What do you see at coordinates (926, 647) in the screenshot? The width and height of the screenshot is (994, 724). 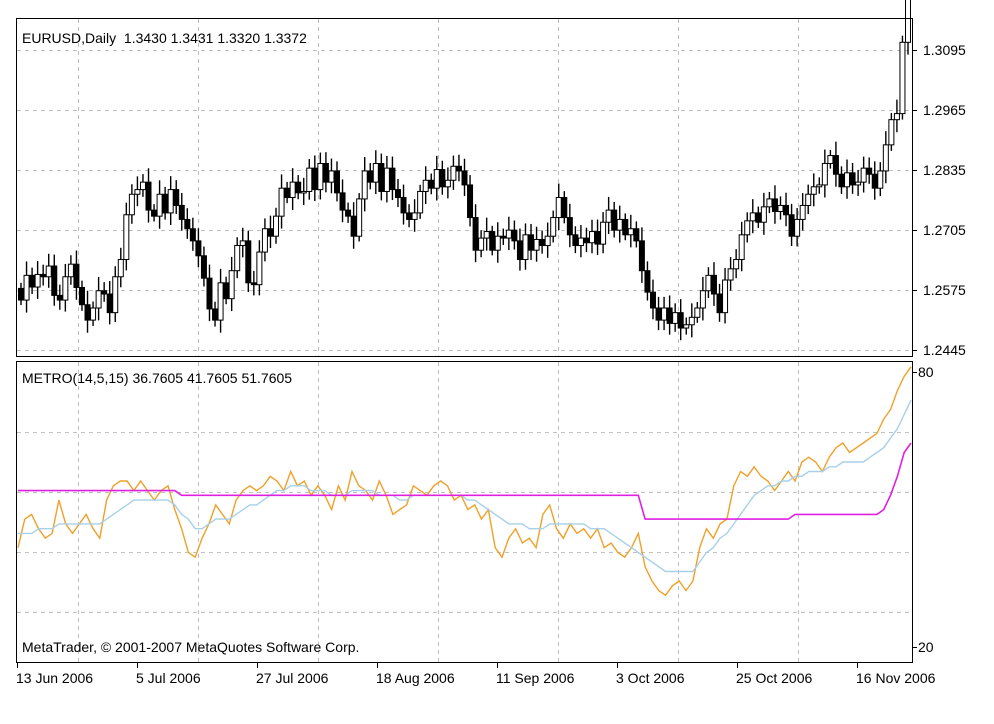 I see `indicator-tick-label: 20` at bounding box center [926, 647].